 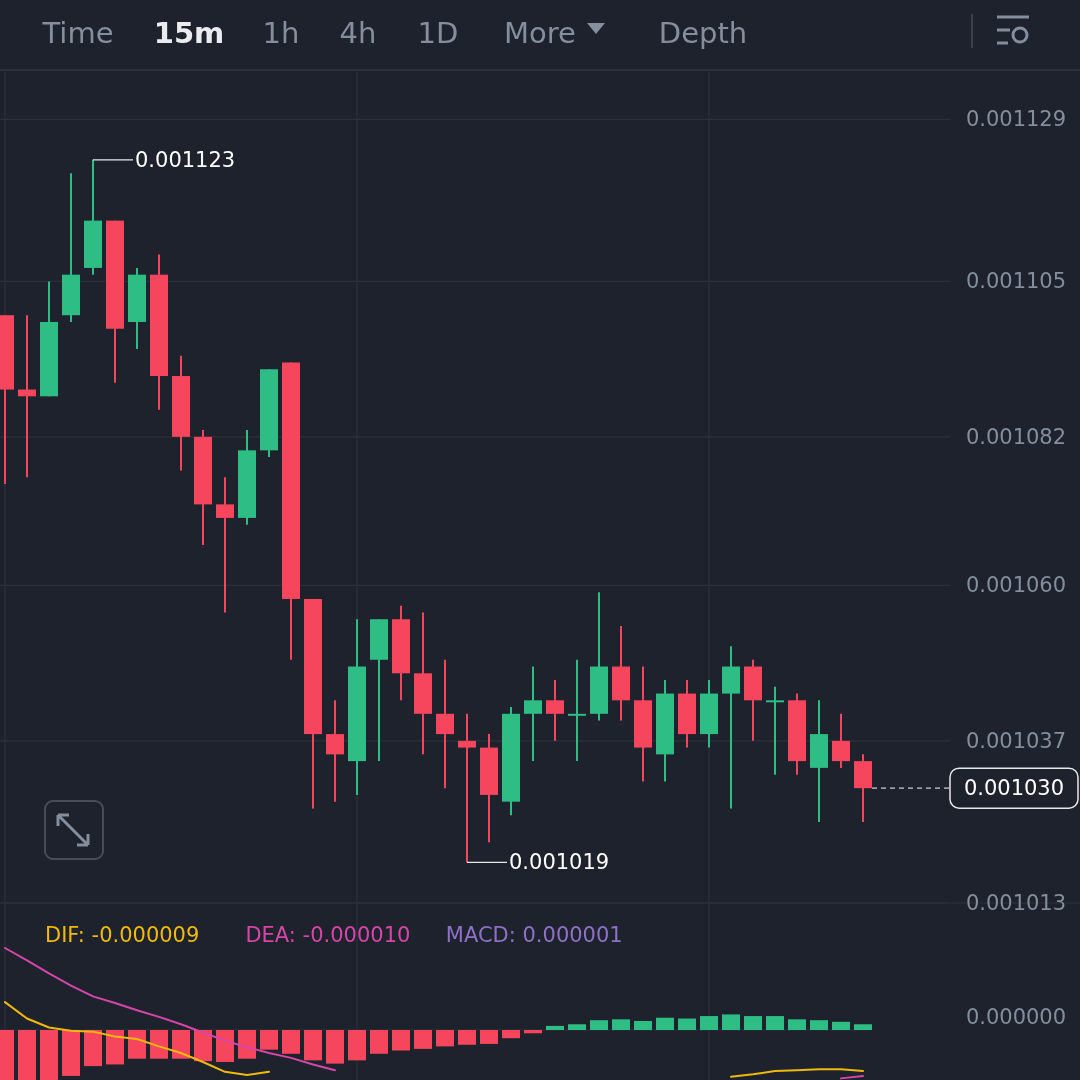 What do you see at coordinates (534, 935) in the screenshot?
I see `text: MACD: 0.000001` at bounding box center [534, 935].